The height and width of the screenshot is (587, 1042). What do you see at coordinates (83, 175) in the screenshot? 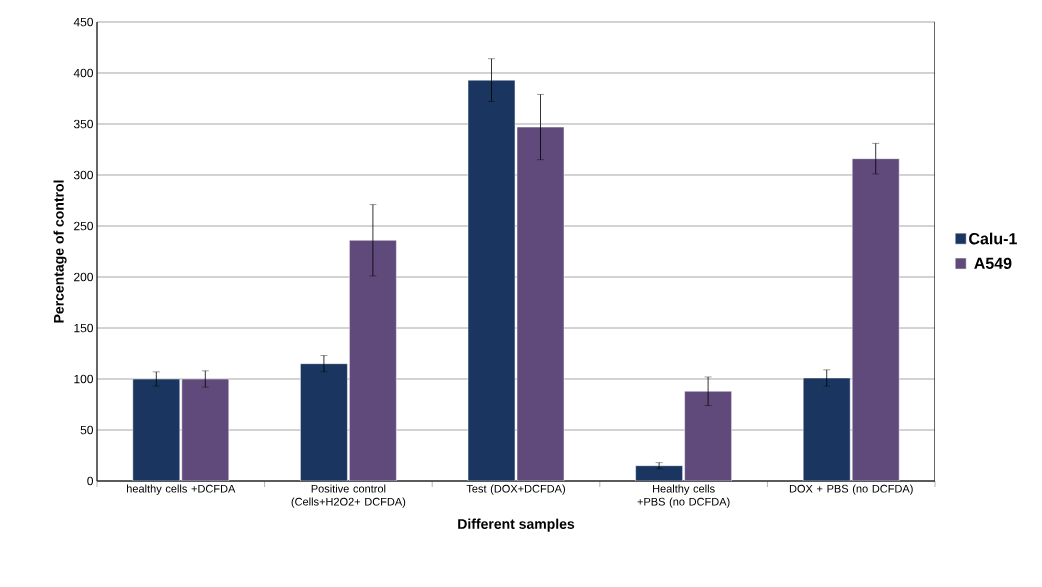
I see `y-tick-label: 300` at bounding box center [83, 175].